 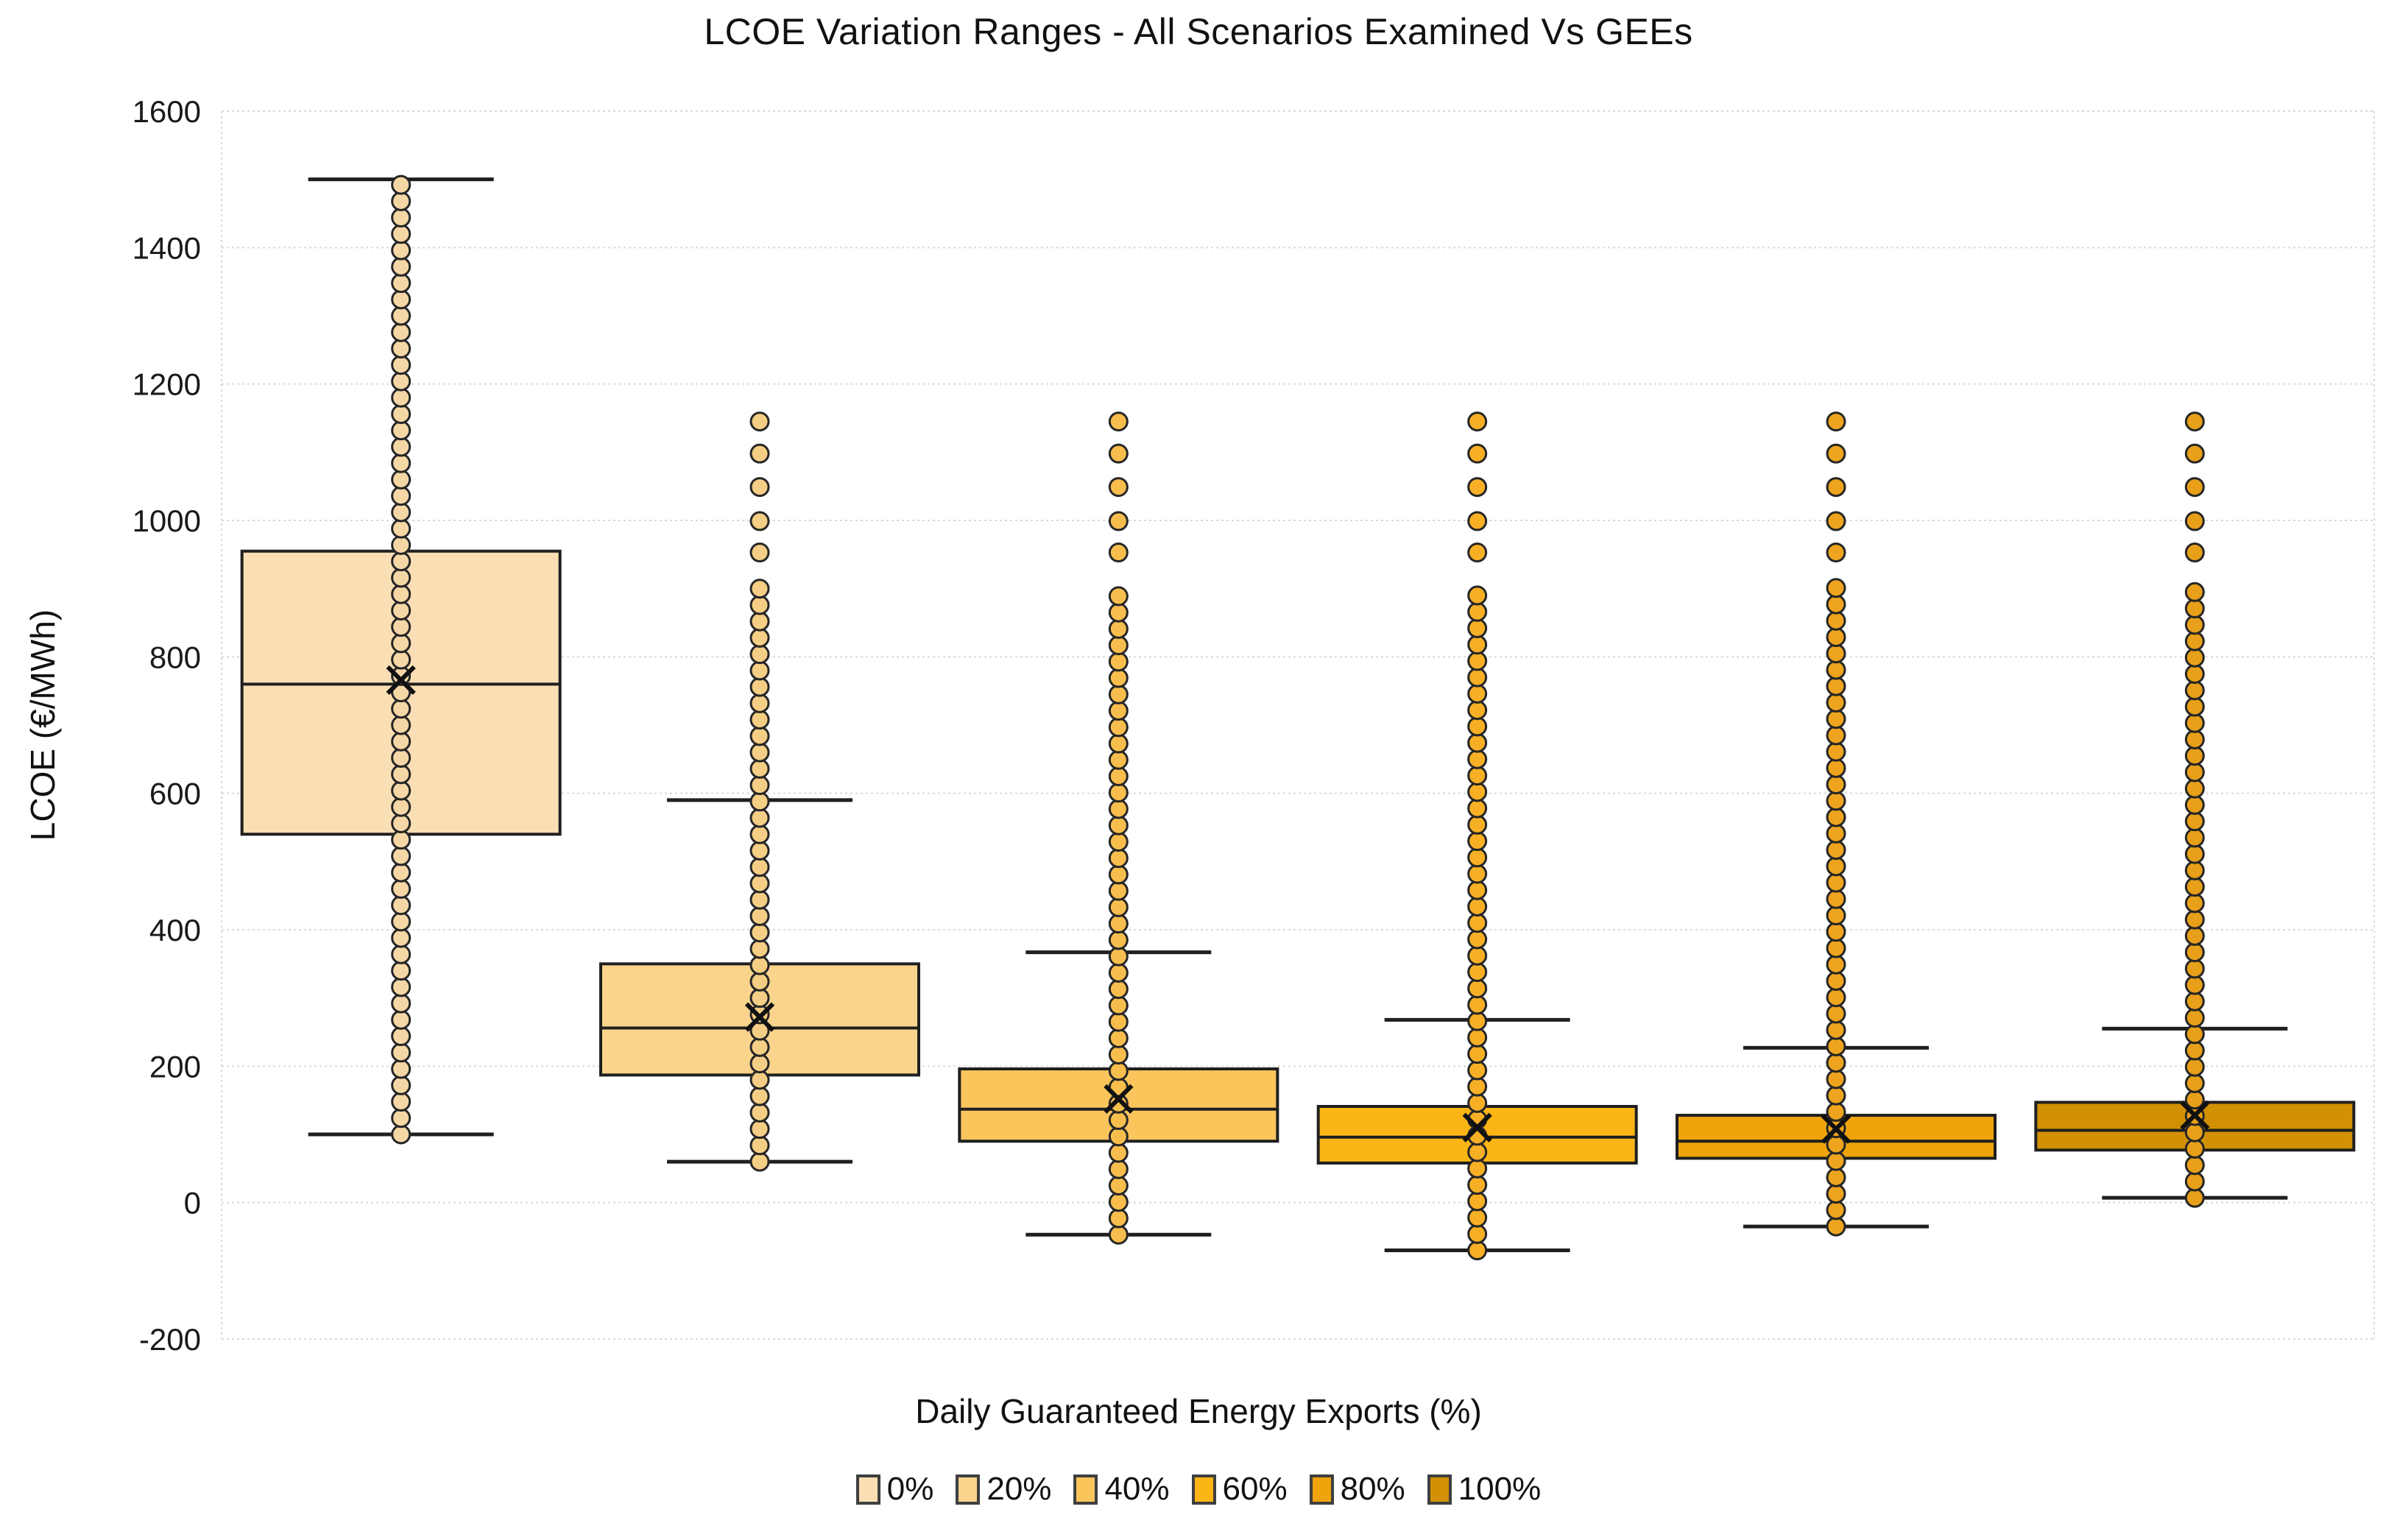 What do you see at coordinates (1255, 1489) in the screenshot?
I see `legend-label: 60%` at bounding box center [1255, 1489].